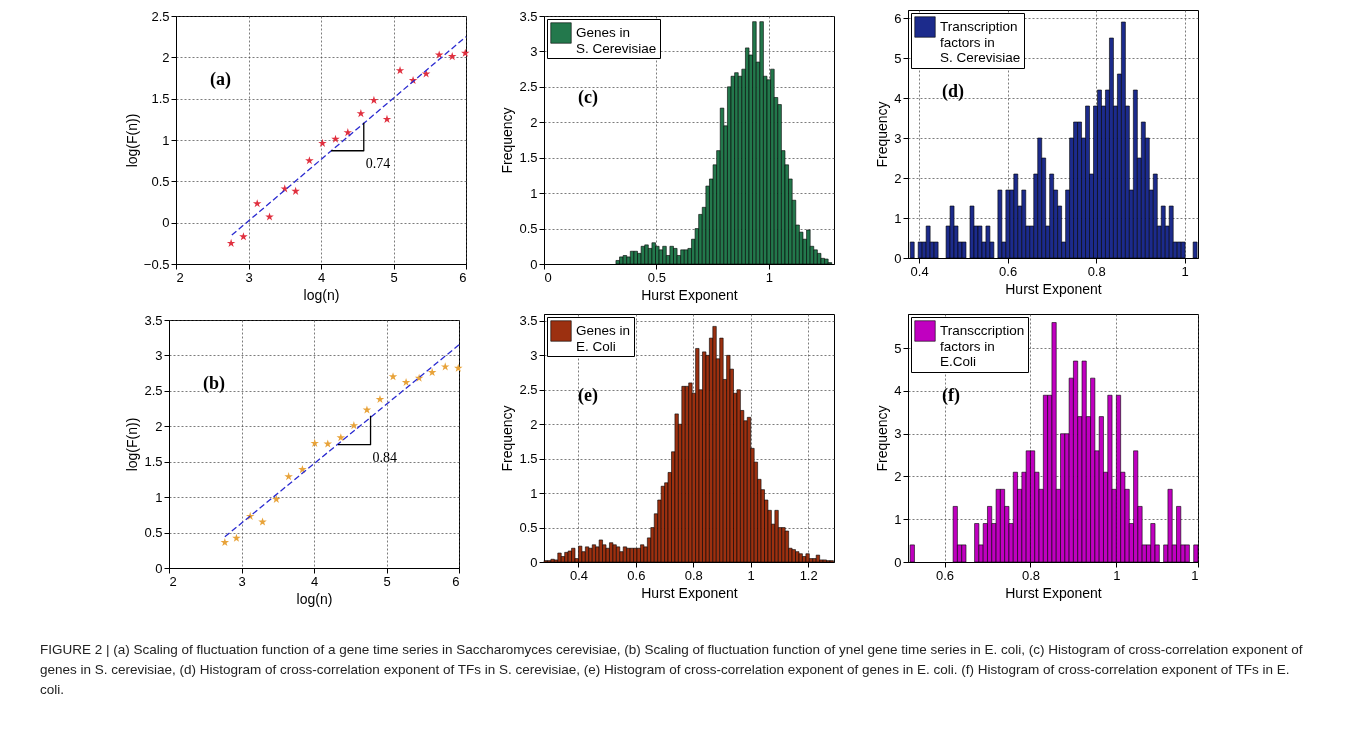 This screenshot has width=1357, height=742. Describe the element at coordinates (588, 395) in the screenshot. I see `annotation: (e)` at that location.